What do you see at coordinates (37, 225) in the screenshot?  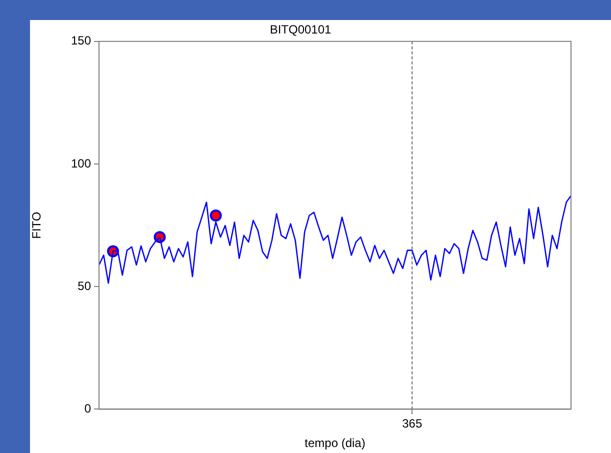 I see `y-axis-title: FITO` at bounding box center [37, 225].